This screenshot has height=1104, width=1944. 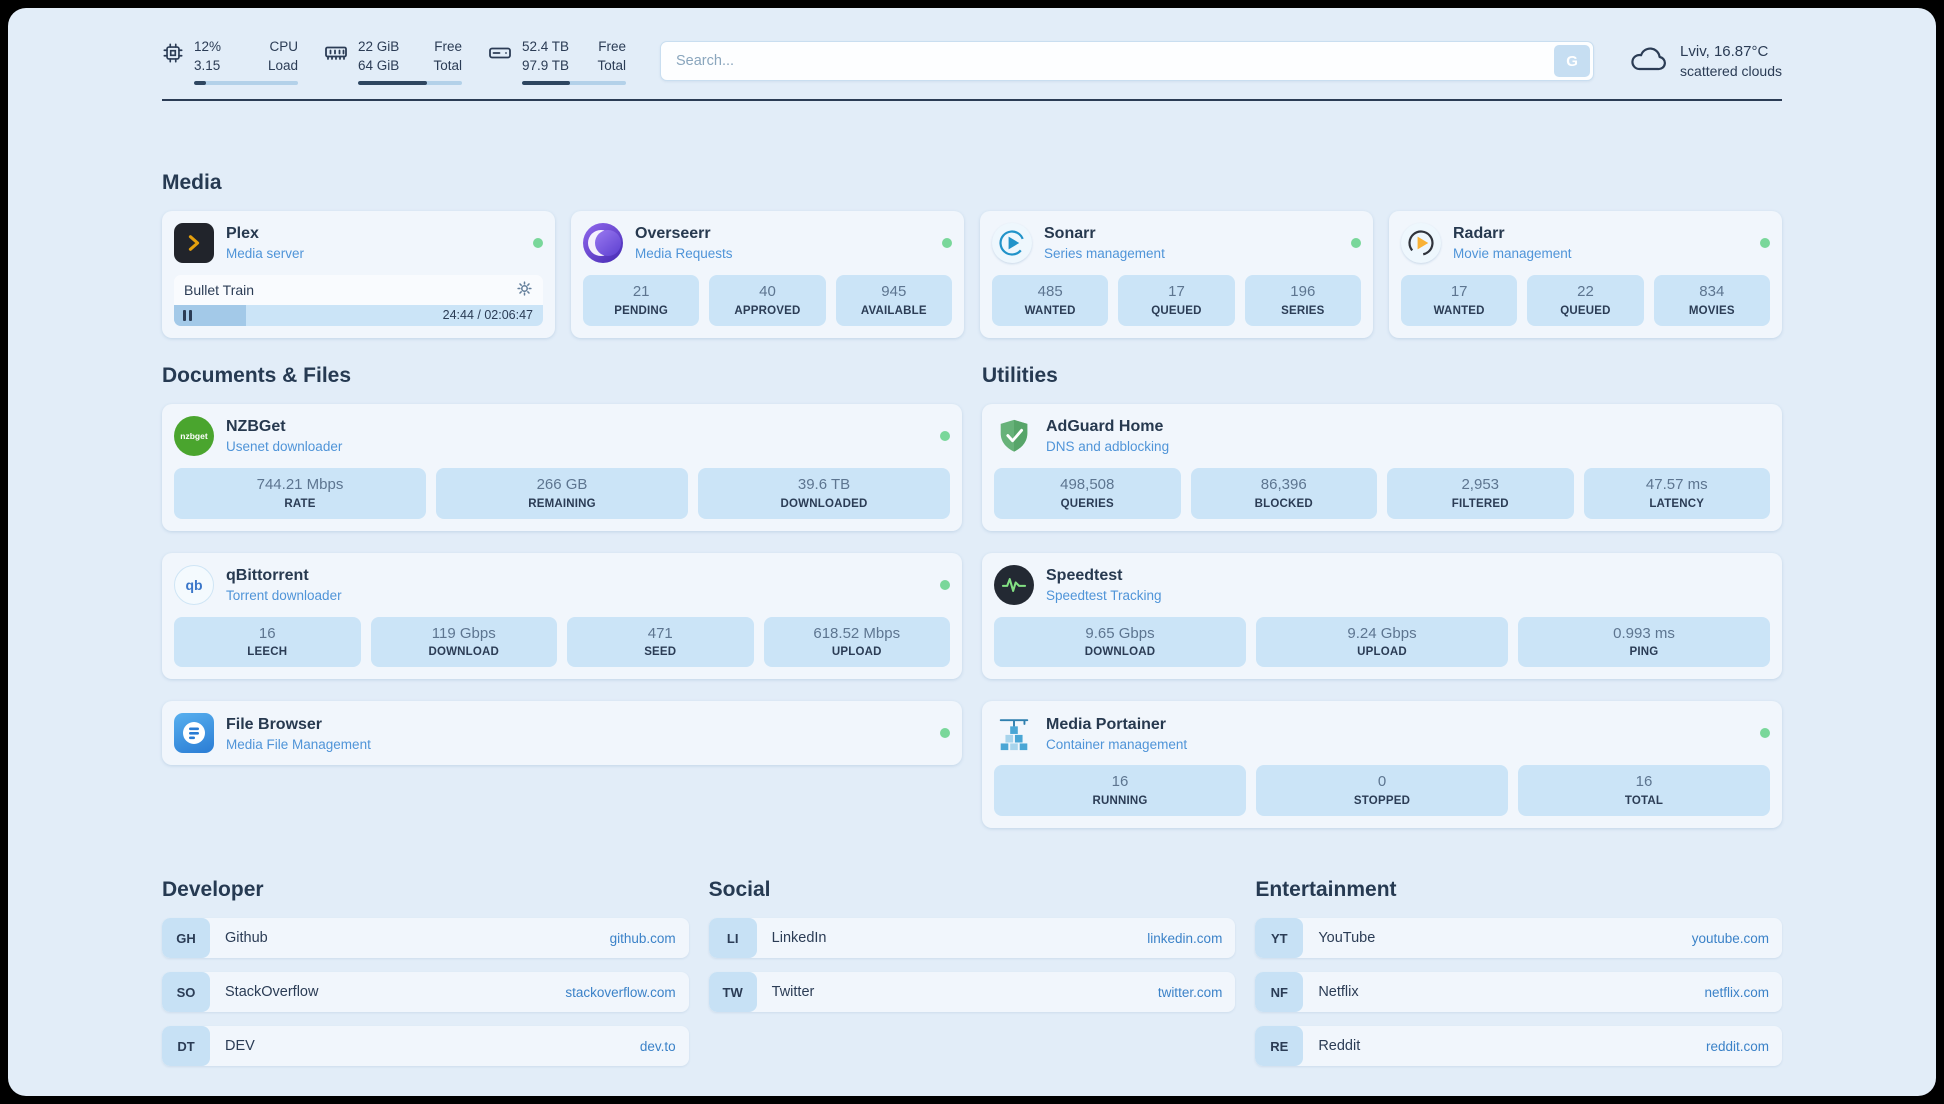 I want to click on service-name: Radarr, so click(x=1479, y=234).